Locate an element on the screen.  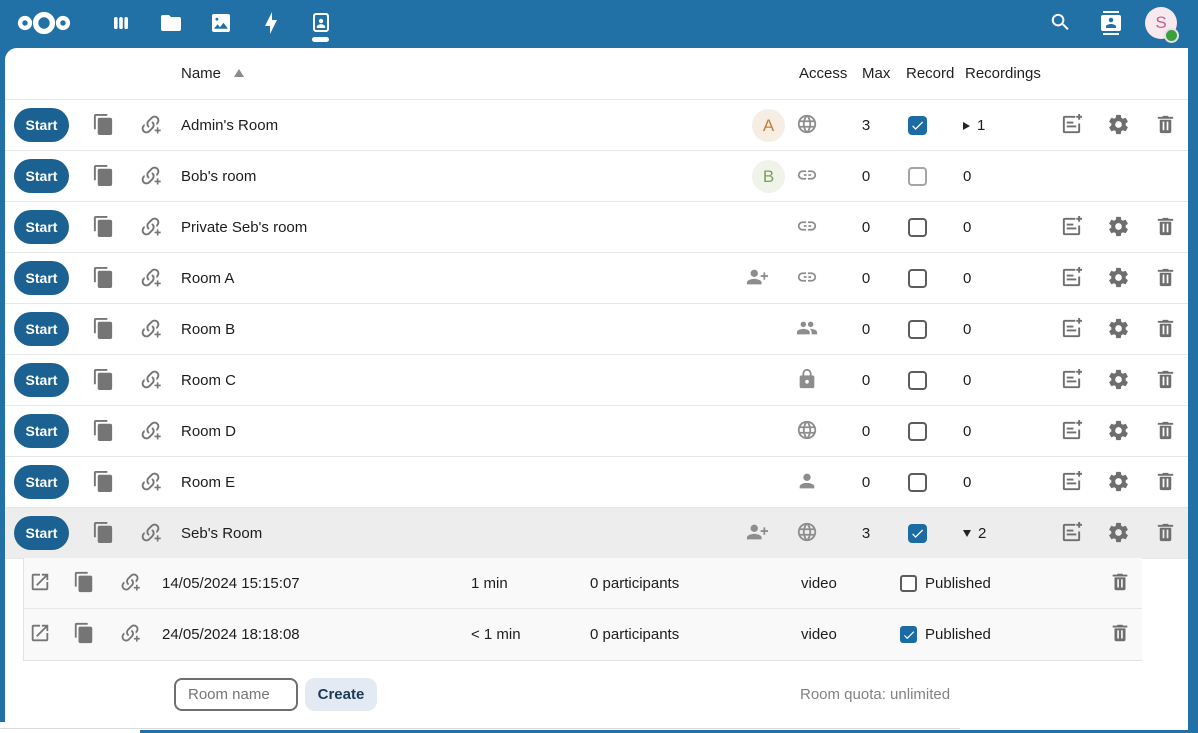
create-room-button: Create is located at coordinates (341, 694).